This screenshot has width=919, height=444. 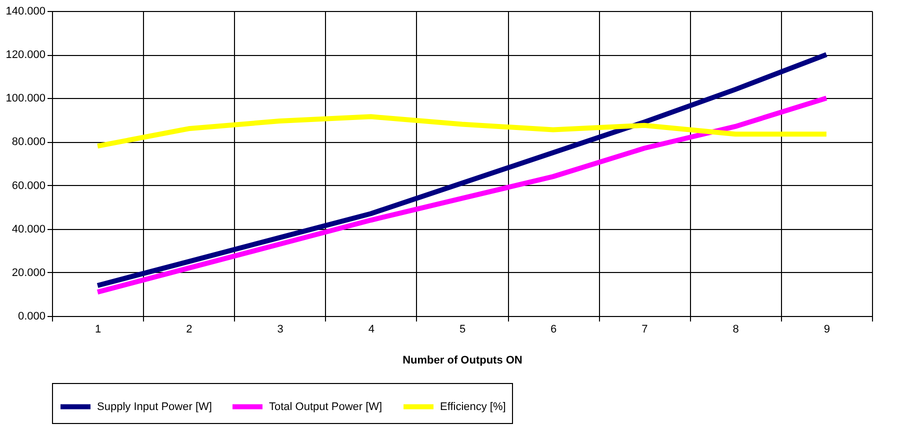 What do you see at coordinates (645, 330) in the screenshot?
I see `x-tick-label: 7` at bounding box center [645, 330].